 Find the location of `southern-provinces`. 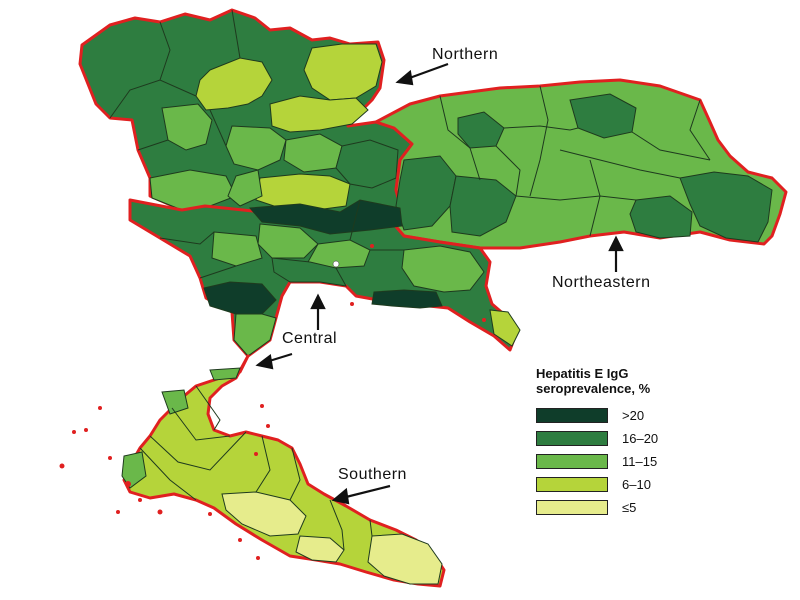

southern-provinces is located at coordinates (282, 476).